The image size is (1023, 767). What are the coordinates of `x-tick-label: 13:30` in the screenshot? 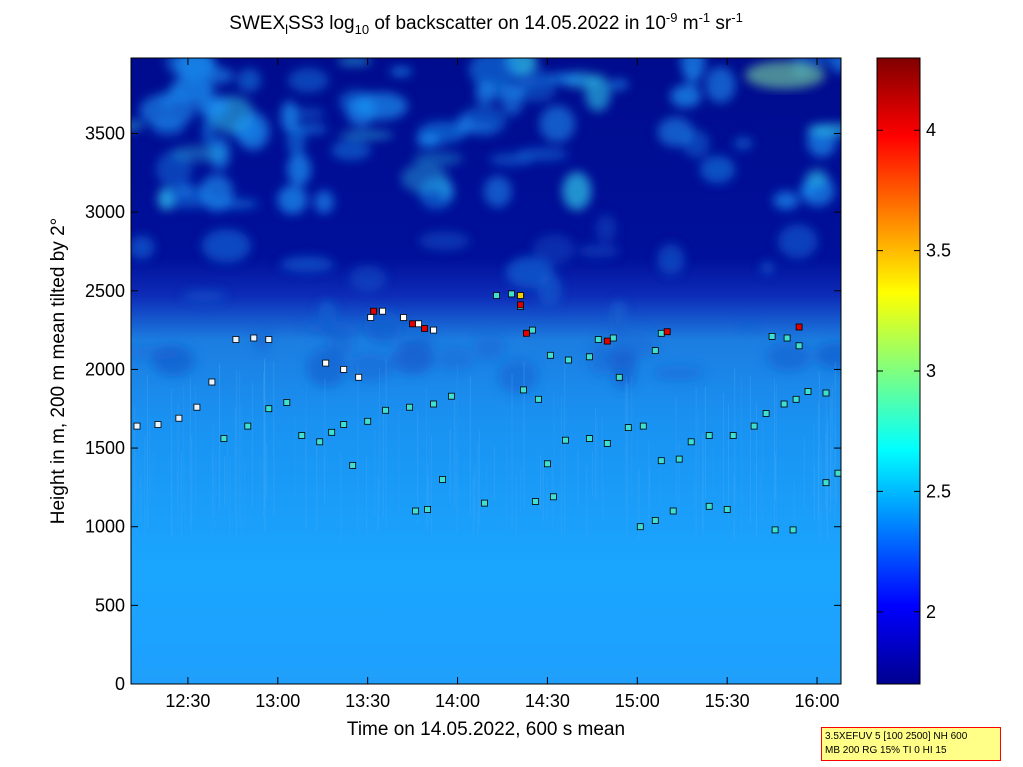 It's located at (367, 701).